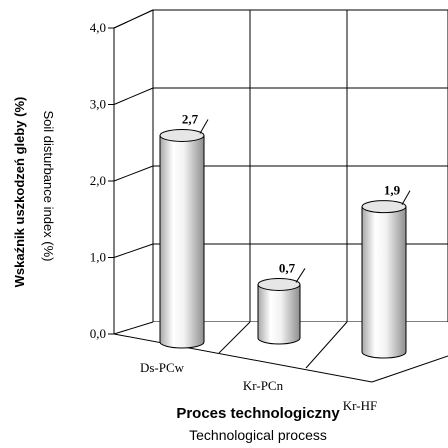 This screenshot has height=448, width=448. Describe the element at coordinates (98, 333) in the screenshot. I see `y-tick-label: 0,0` at that location.